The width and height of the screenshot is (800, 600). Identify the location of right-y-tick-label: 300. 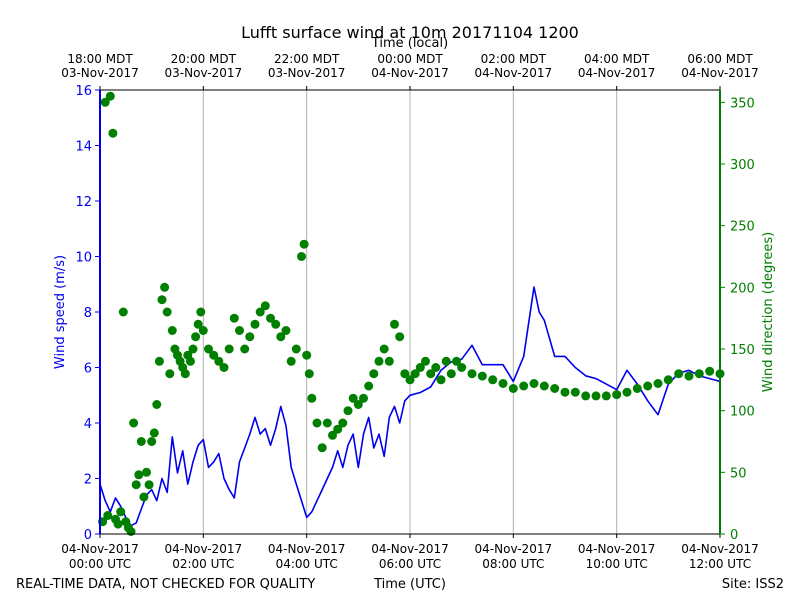
(742, 165).